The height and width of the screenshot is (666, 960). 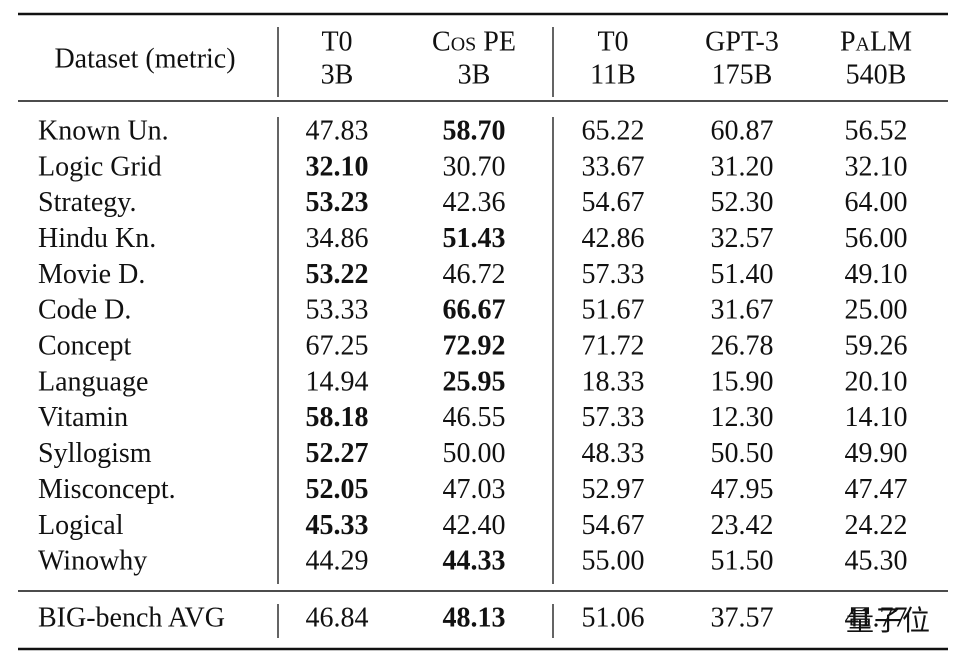 I want to click on table-cell: 51.43, so click(x=474, y=238).